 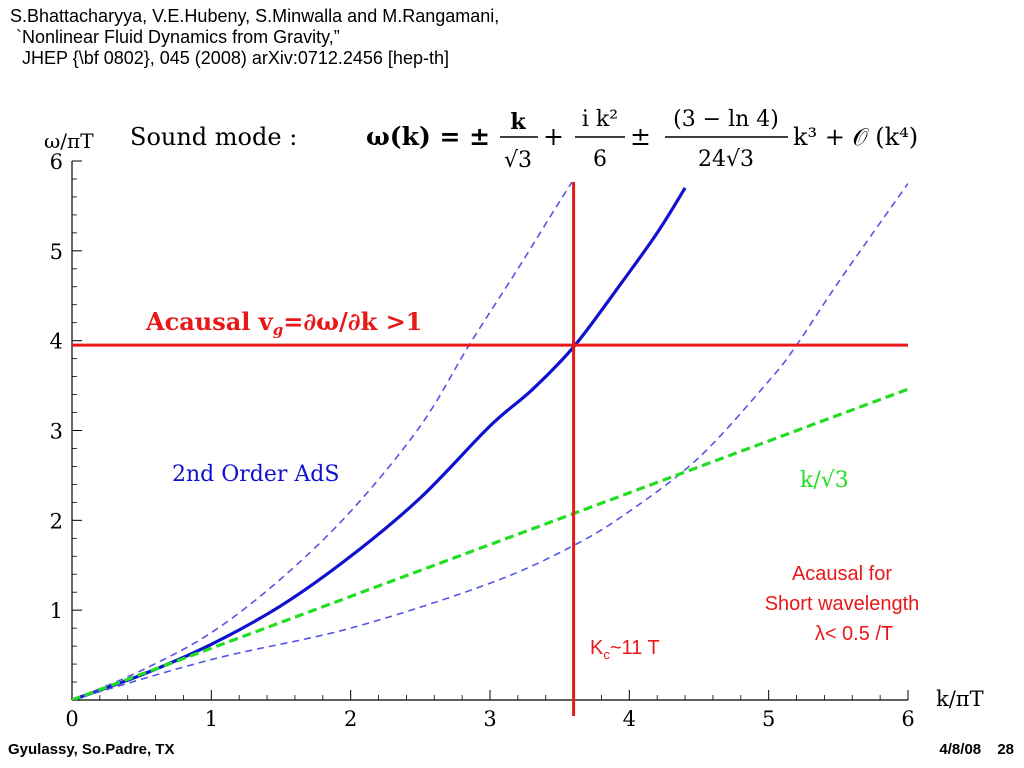 I want to click on x-tick-label: 0, so click(x=71, y=719).